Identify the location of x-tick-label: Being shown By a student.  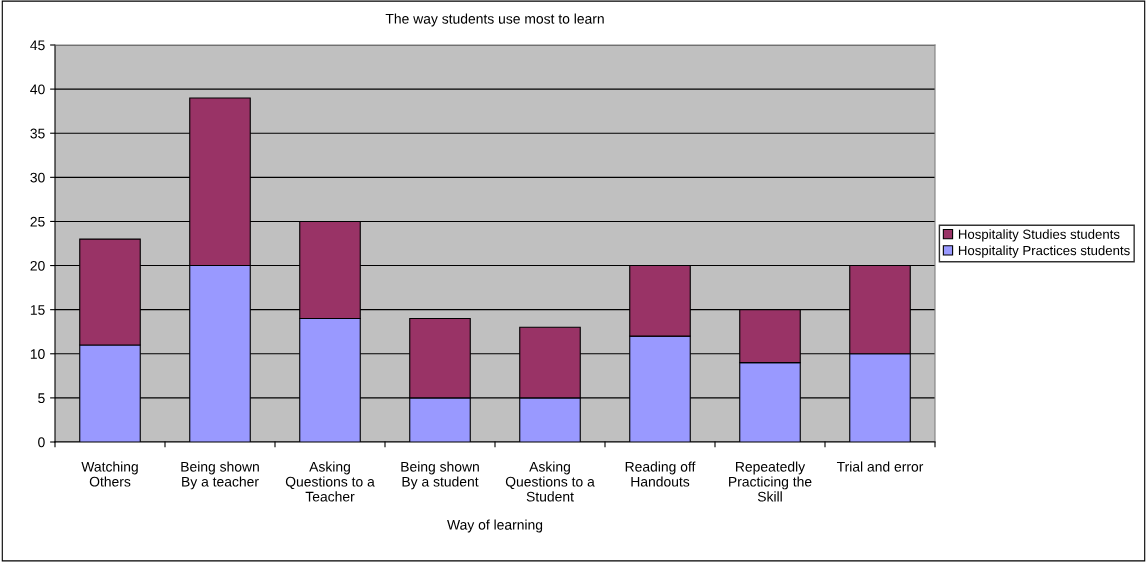
(440, 475).